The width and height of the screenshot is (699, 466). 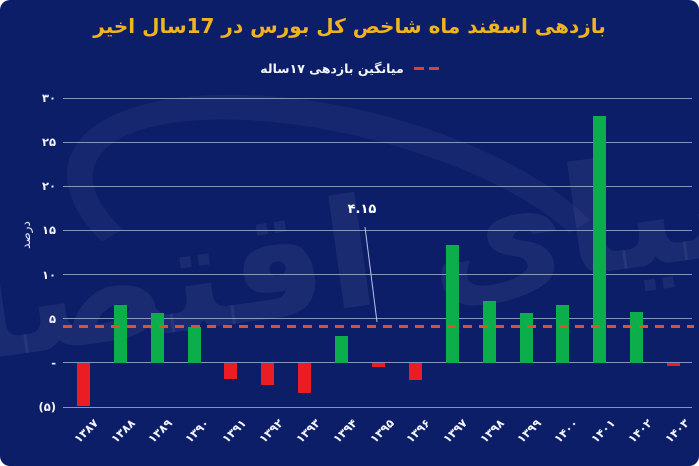 I want to click on y-tick-label-10: ۱۰, so click(x=48, y=274).